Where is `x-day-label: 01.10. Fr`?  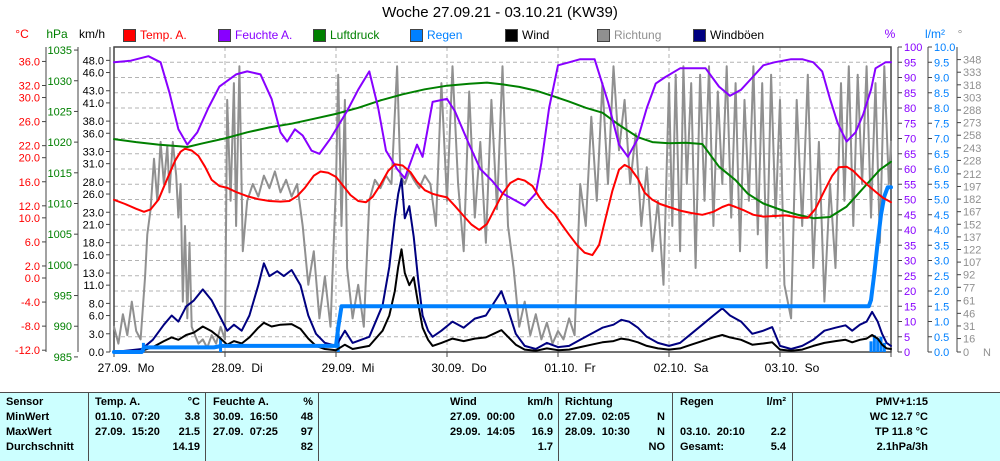
x-day-label: 01.10. Fr is located at coordinates (569, 368).